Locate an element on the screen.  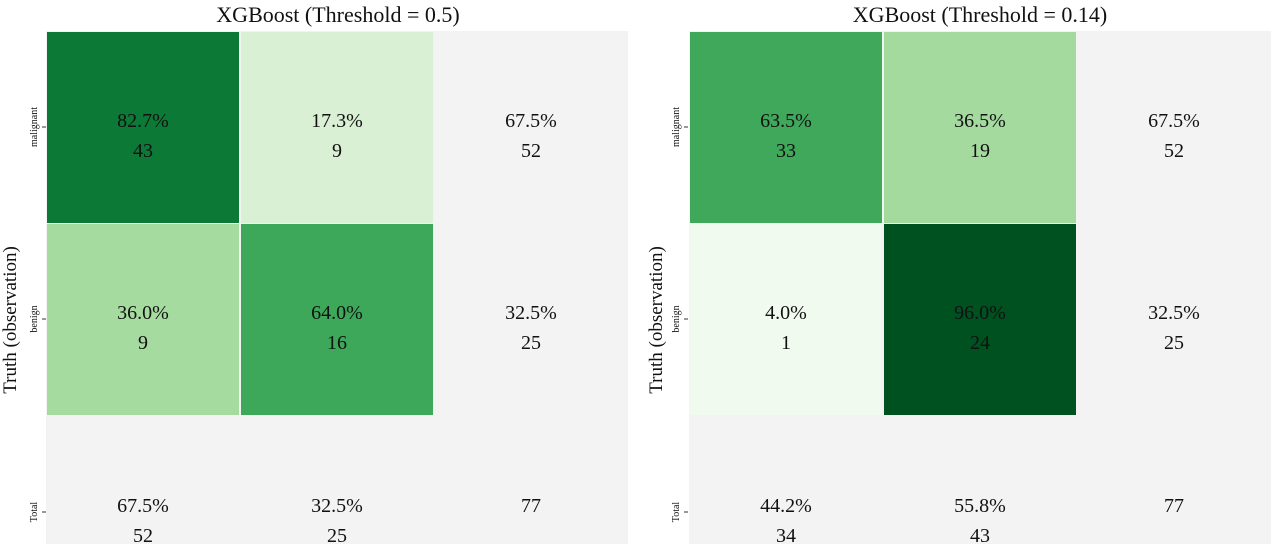
cell-percent-label: 36.0% is located at coordinates (143, 313).